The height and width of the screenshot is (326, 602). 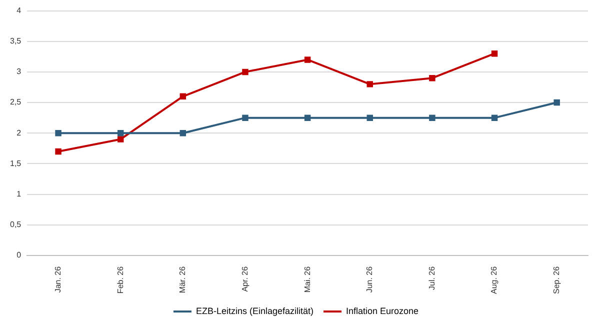 I want to click on y-tick-label: 1,5, so click(x=16, y=163).